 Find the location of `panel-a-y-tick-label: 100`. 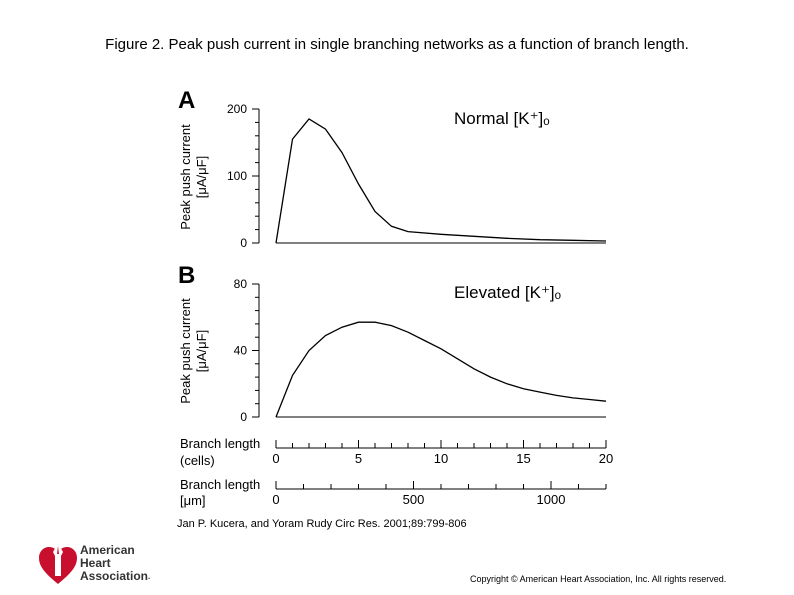

panel-a-y-tick-label: 100 is located at coordinates (237, 176).